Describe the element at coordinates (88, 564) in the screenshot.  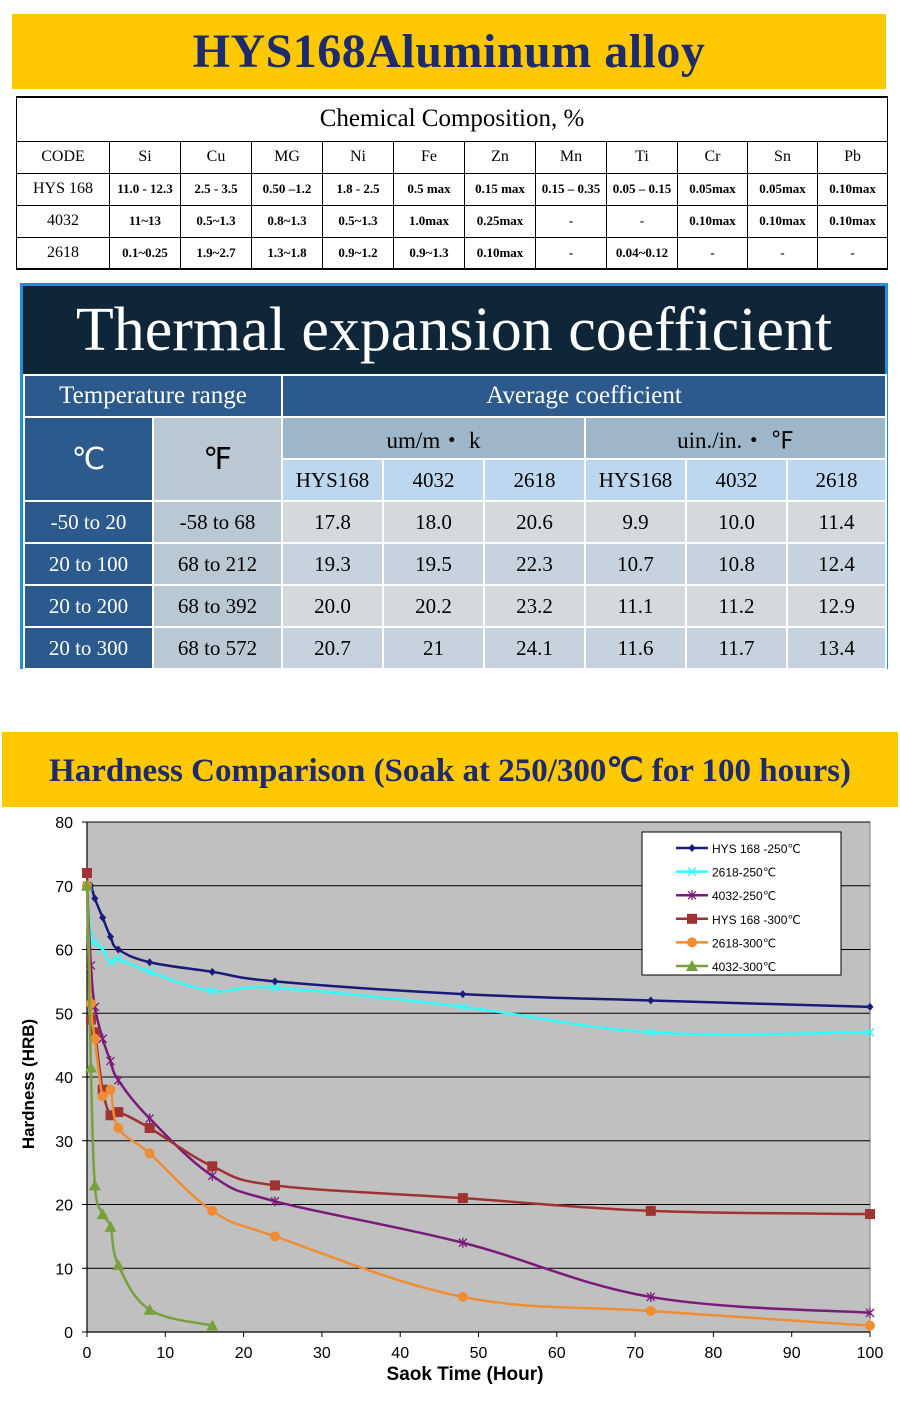
I see `celsius-range: 20 to 100` at that location.